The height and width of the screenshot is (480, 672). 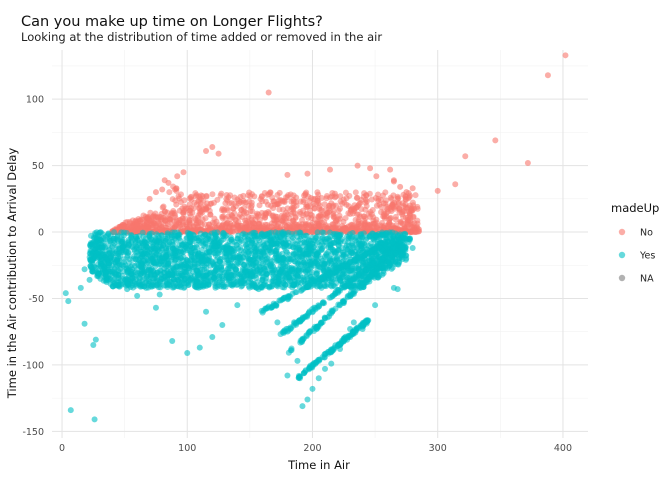 What do you see at coordinates (172, 22) in the screenshot?
I see `chart-title: Can you make up time on Longer Flights?` at bounding box center [172, 22].